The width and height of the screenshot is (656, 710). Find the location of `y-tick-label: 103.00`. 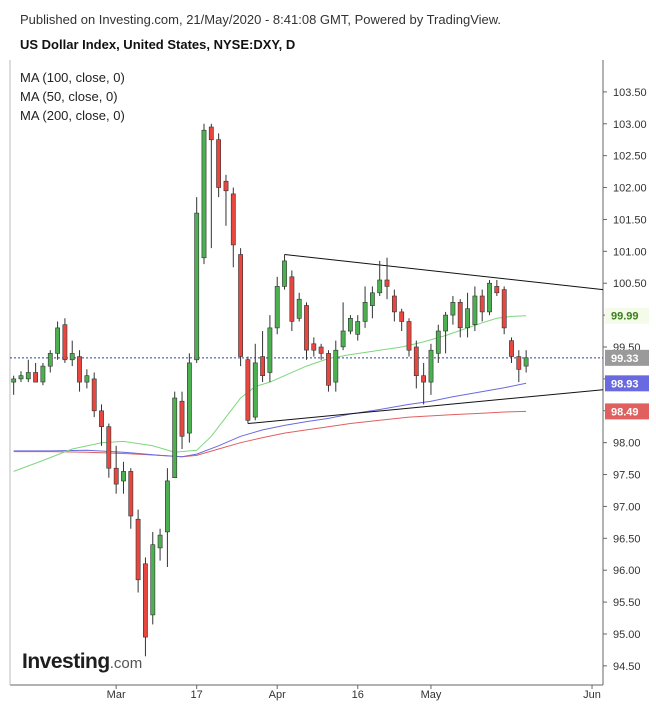

y-tick-label: 103.00 is located at coordinates (630, 125).